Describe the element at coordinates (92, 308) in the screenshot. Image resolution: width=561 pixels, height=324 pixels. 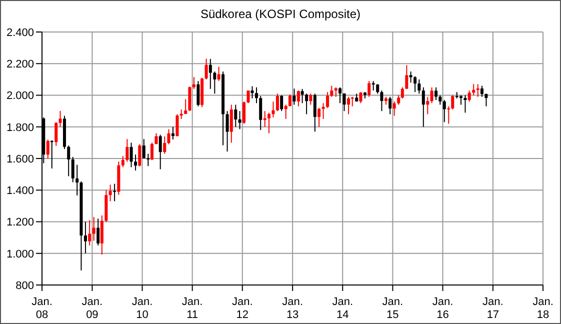
I see `x-tick-label: Jan. 09` at that location.